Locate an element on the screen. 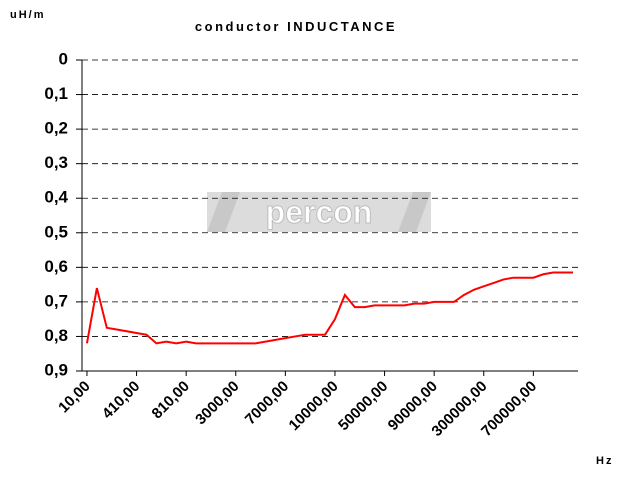  y-tick-label: 0,3 is located at coordinates (56, 162).